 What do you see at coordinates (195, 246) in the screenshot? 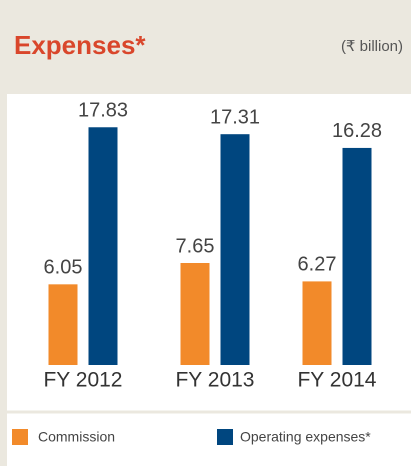
I see `value-label: 7.65` at bounding box center [195, 246].